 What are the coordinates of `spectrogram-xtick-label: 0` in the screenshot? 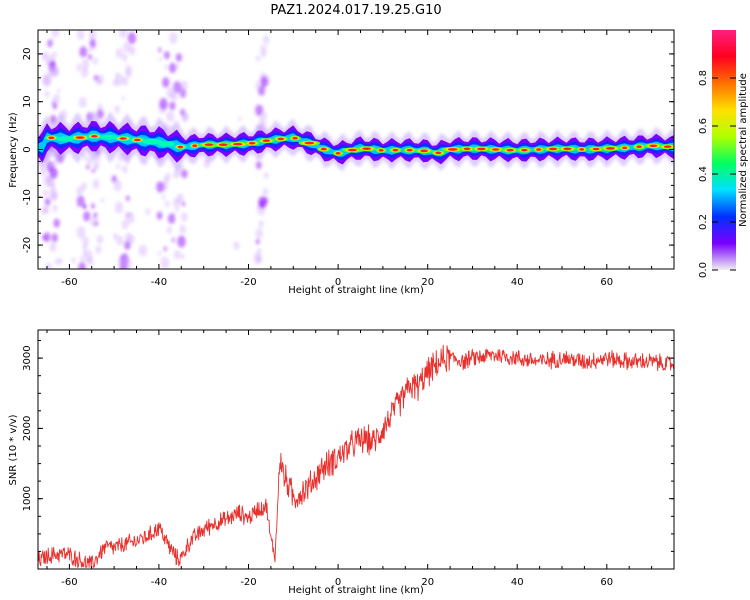 It's located at (338, 282).